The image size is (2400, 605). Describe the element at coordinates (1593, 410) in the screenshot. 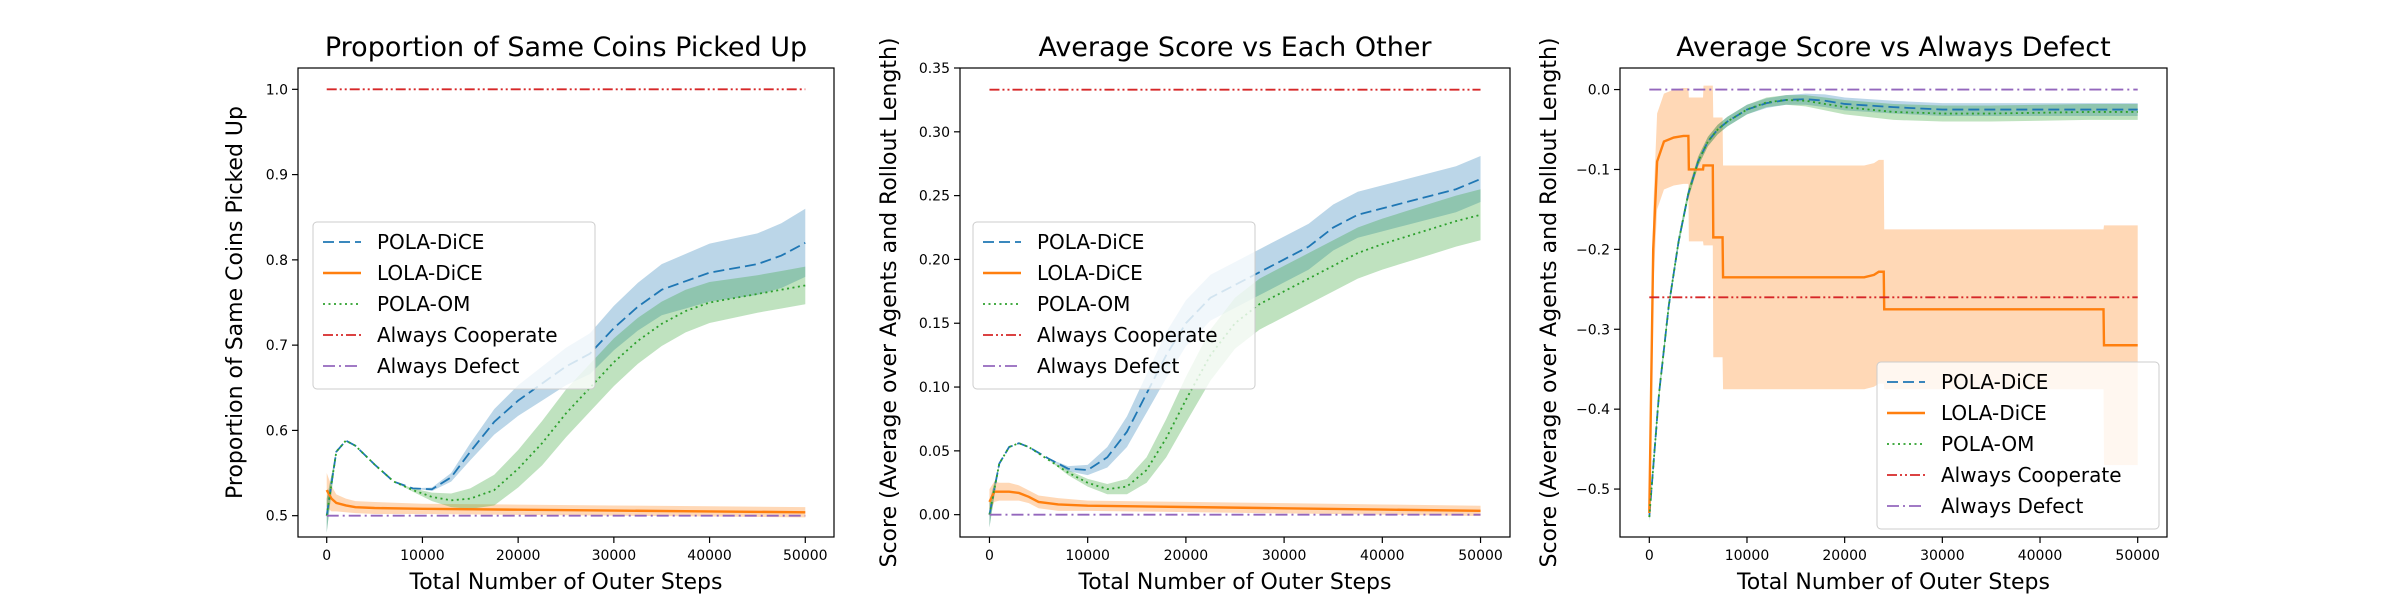

I see `y-tick-label: −0.4` at that location.